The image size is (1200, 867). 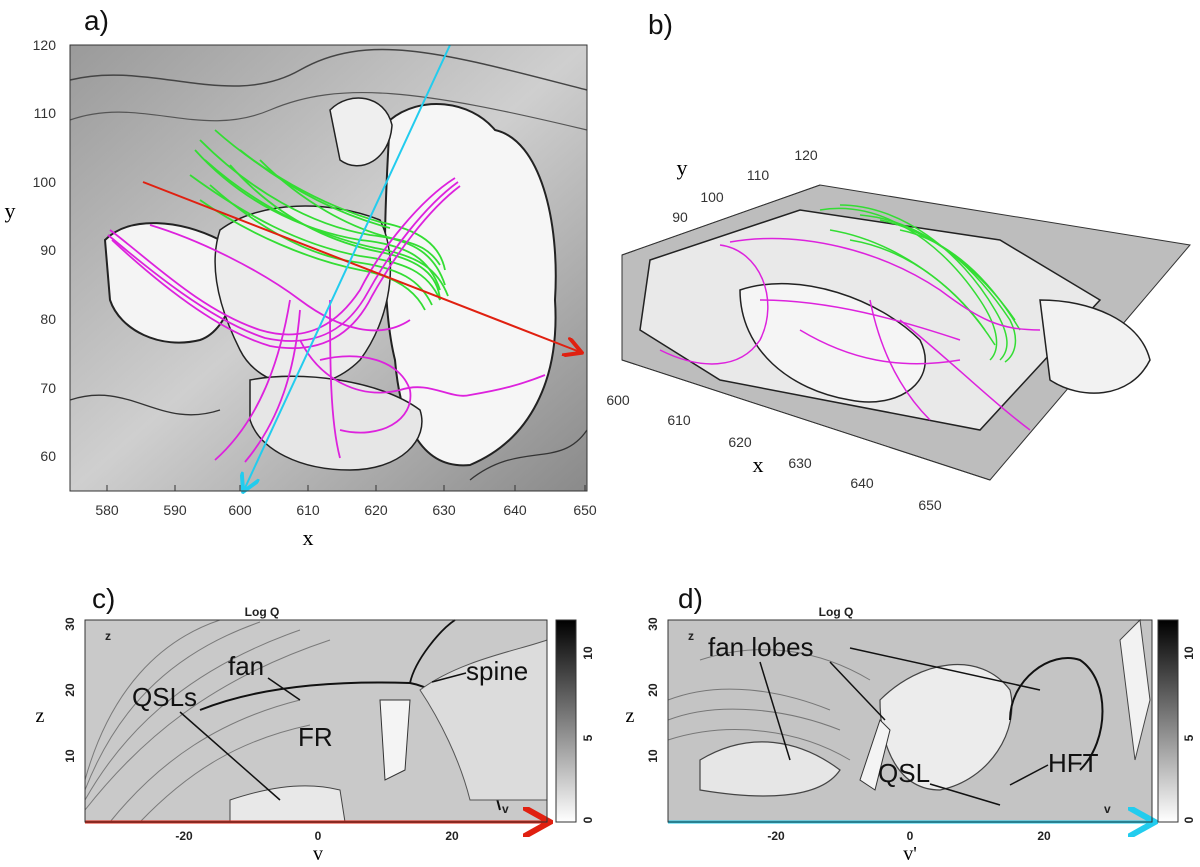 I want to click on panel-a-cyan-cut, so click(x=347, y=267).